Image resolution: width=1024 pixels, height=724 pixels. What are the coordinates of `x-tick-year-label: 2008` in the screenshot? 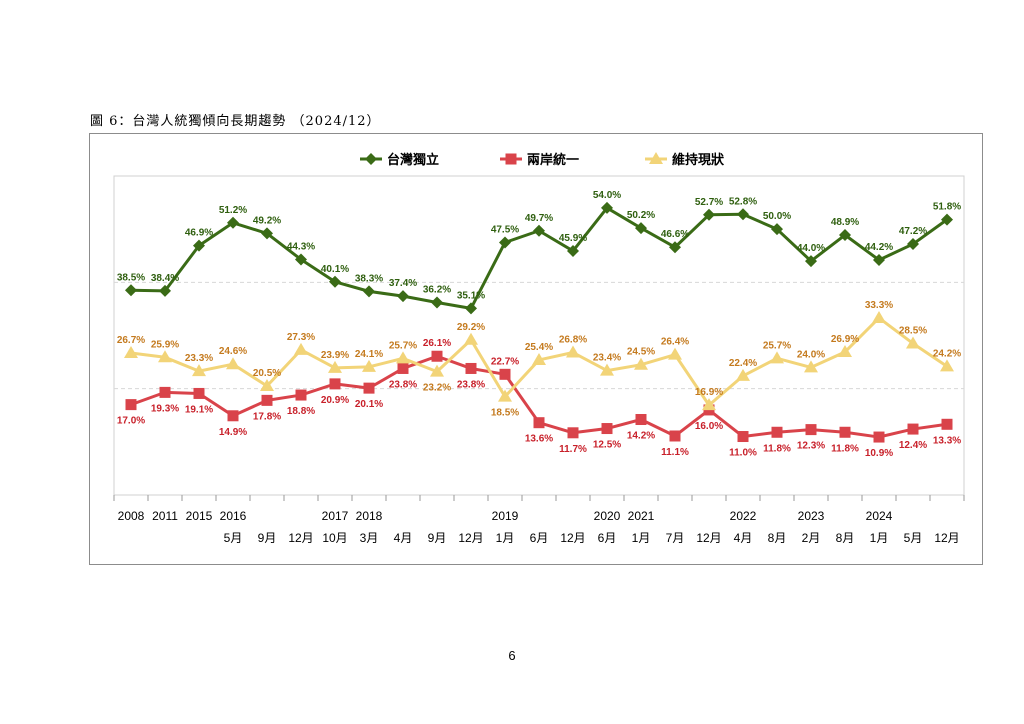 It's located at (131, 516).